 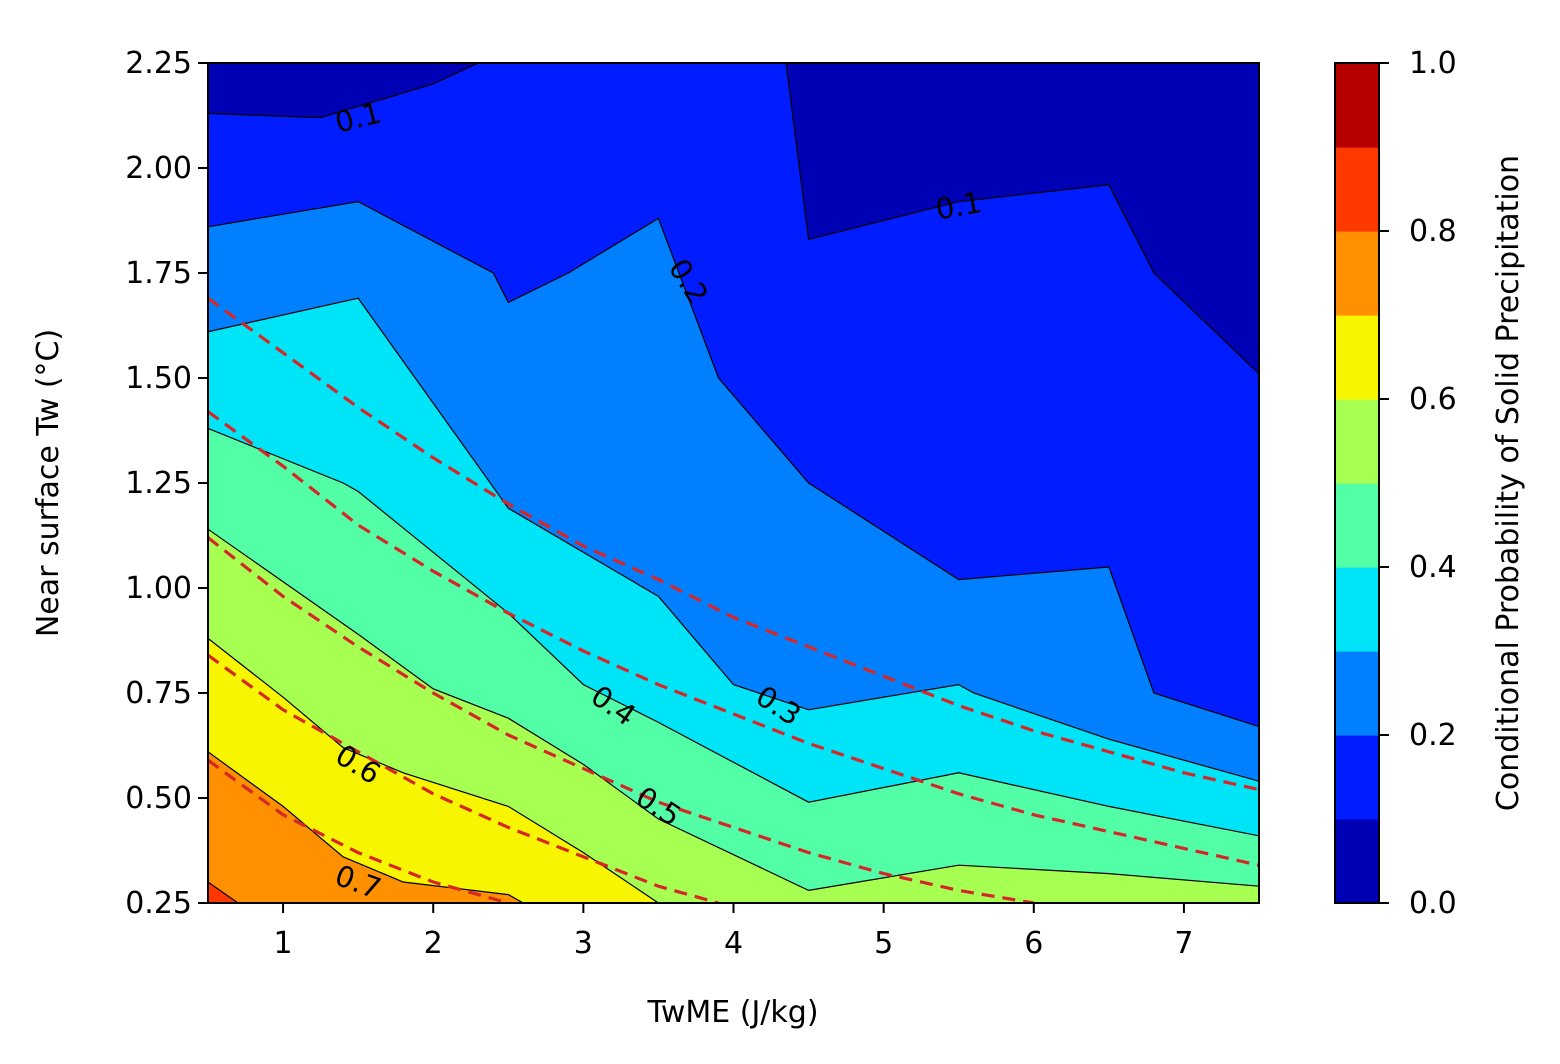 What do you see at coordinates (883, 943) in the screenshot?
I see `x-tick-label: 5` at bounding box center [883, 943].